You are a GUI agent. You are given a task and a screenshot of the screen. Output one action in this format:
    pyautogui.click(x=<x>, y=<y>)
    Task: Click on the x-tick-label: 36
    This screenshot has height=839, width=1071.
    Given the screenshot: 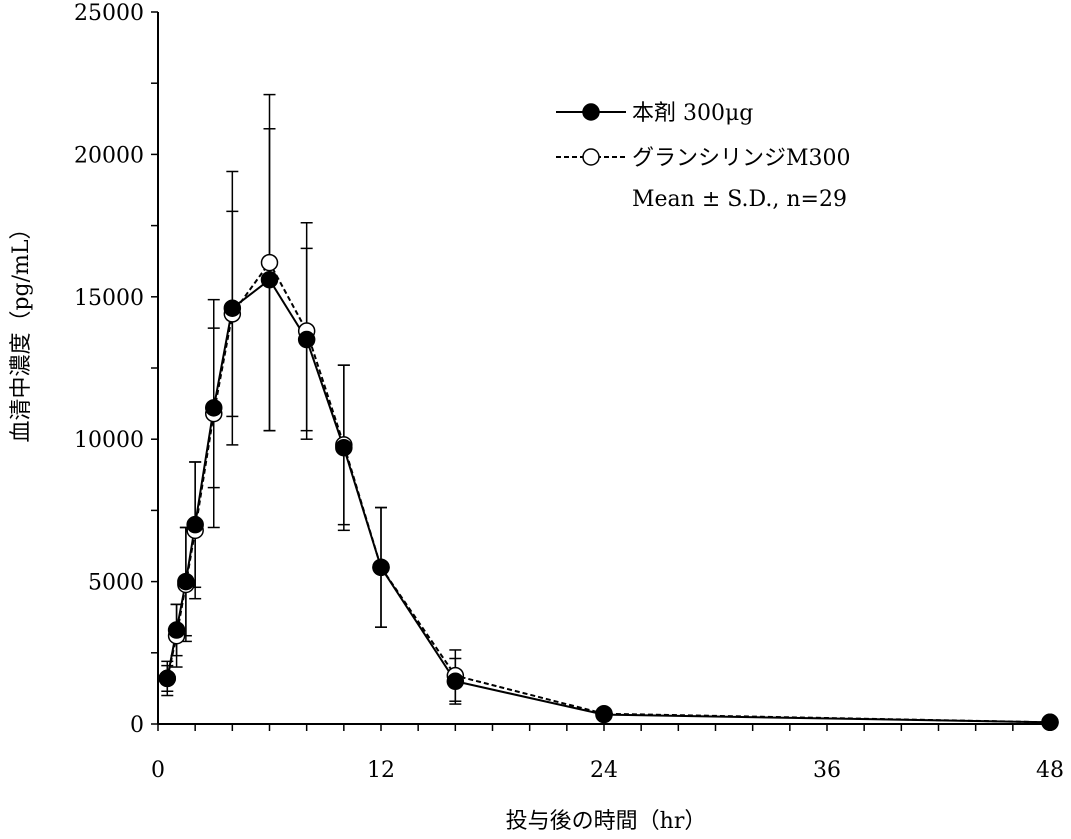 What is the action you would take?
    pyautogui.click(x=827, y=770)
    